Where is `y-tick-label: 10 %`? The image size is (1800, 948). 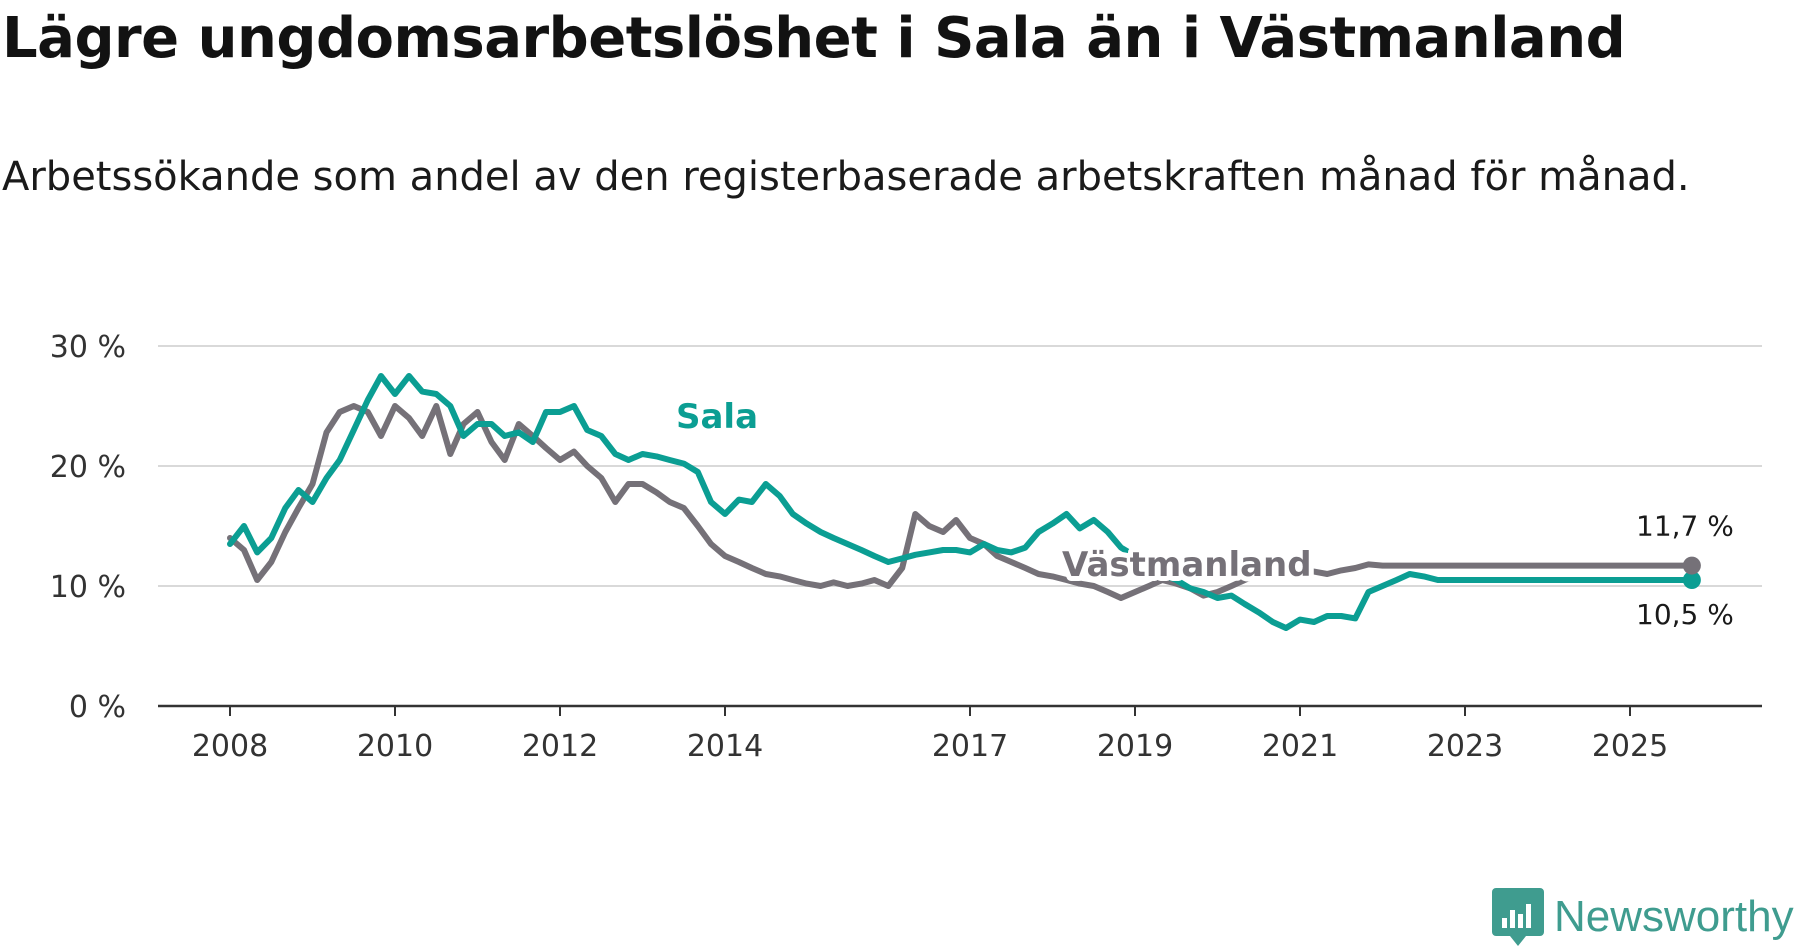 y-tick-label: 10 % is located at coordinates (88, 587).